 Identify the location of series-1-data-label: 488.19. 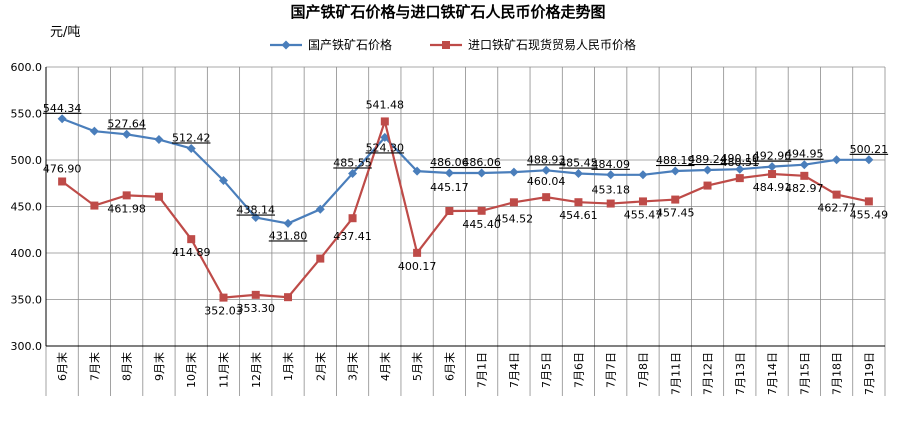
(675, 160).